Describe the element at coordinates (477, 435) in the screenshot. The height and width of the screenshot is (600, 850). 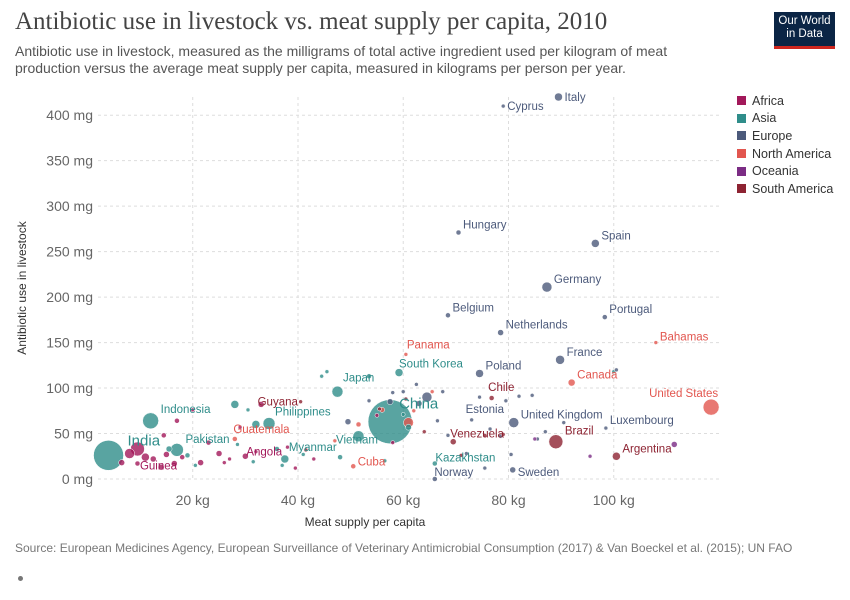
I see `point-label: Venezuela` at that location.